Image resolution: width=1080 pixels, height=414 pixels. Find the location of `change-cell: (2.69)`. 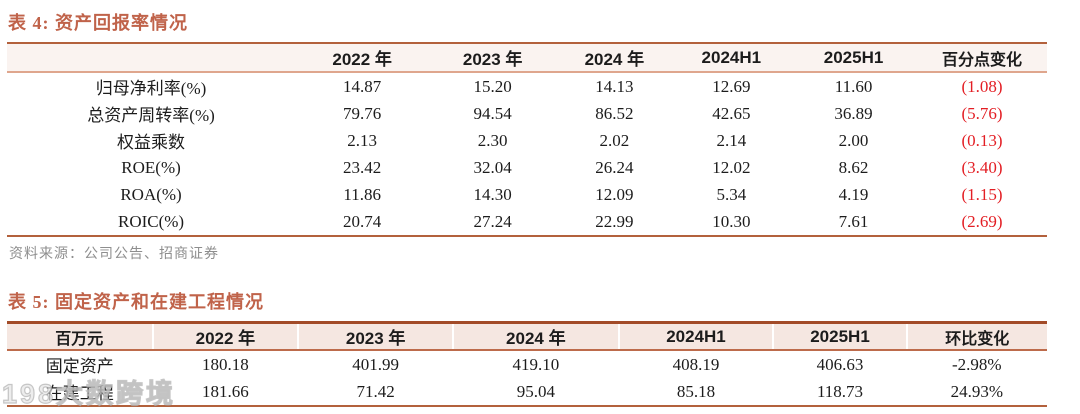

change-cell: (2.69) is located at coordinates (982, 221).